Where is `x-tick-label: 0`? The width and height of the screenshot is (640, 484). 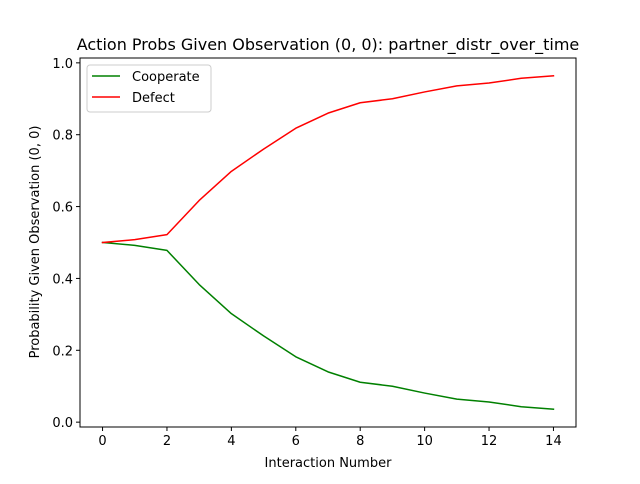 x-tick-label: 0 is located at coordinates (102, 441).